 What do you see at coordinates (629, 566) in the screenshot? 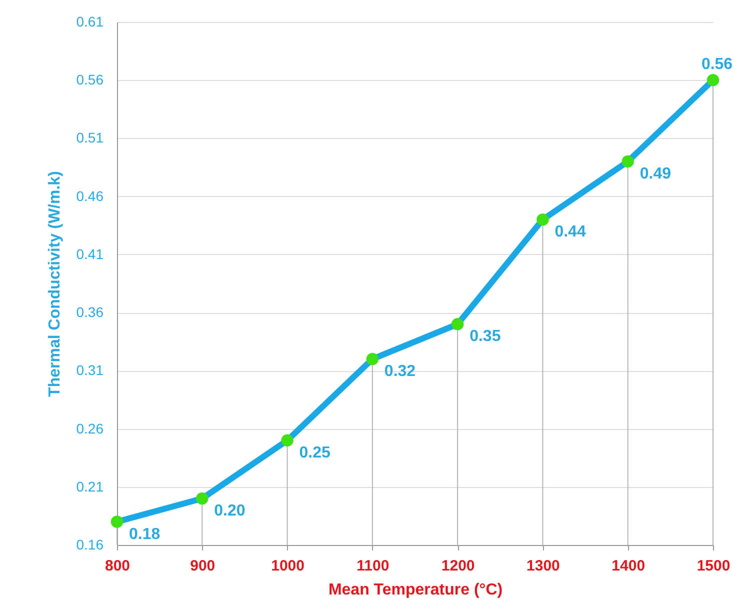
I see `x-tick-label: 1400` at bounding box center [629, 566].